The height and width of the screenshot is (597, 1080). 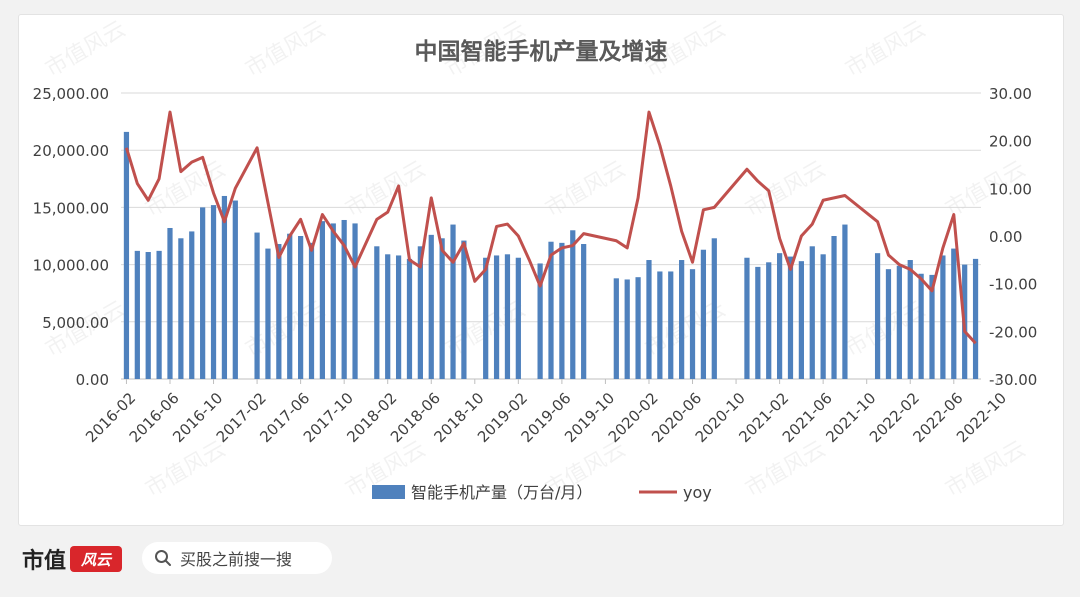 I want to click on brand-logo-text: 风云, so click(x=96, y=559).